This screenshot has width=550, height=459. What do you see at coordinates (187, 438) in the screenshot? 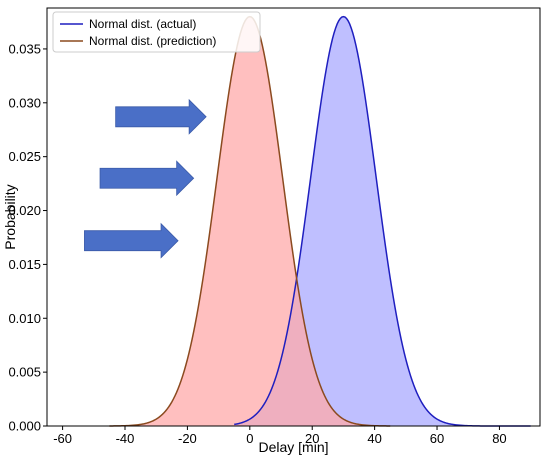
I see `x-tick-label: -20` at bounding box center [187, 438].